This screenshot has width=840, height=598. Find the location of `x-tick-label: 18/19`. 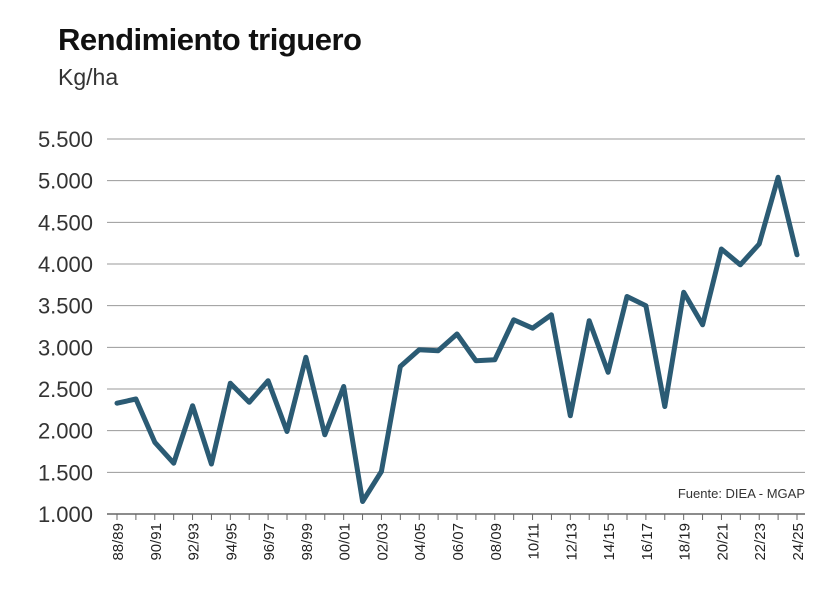

x-tick-label: 18/19 is located at coordinates (685, 542).